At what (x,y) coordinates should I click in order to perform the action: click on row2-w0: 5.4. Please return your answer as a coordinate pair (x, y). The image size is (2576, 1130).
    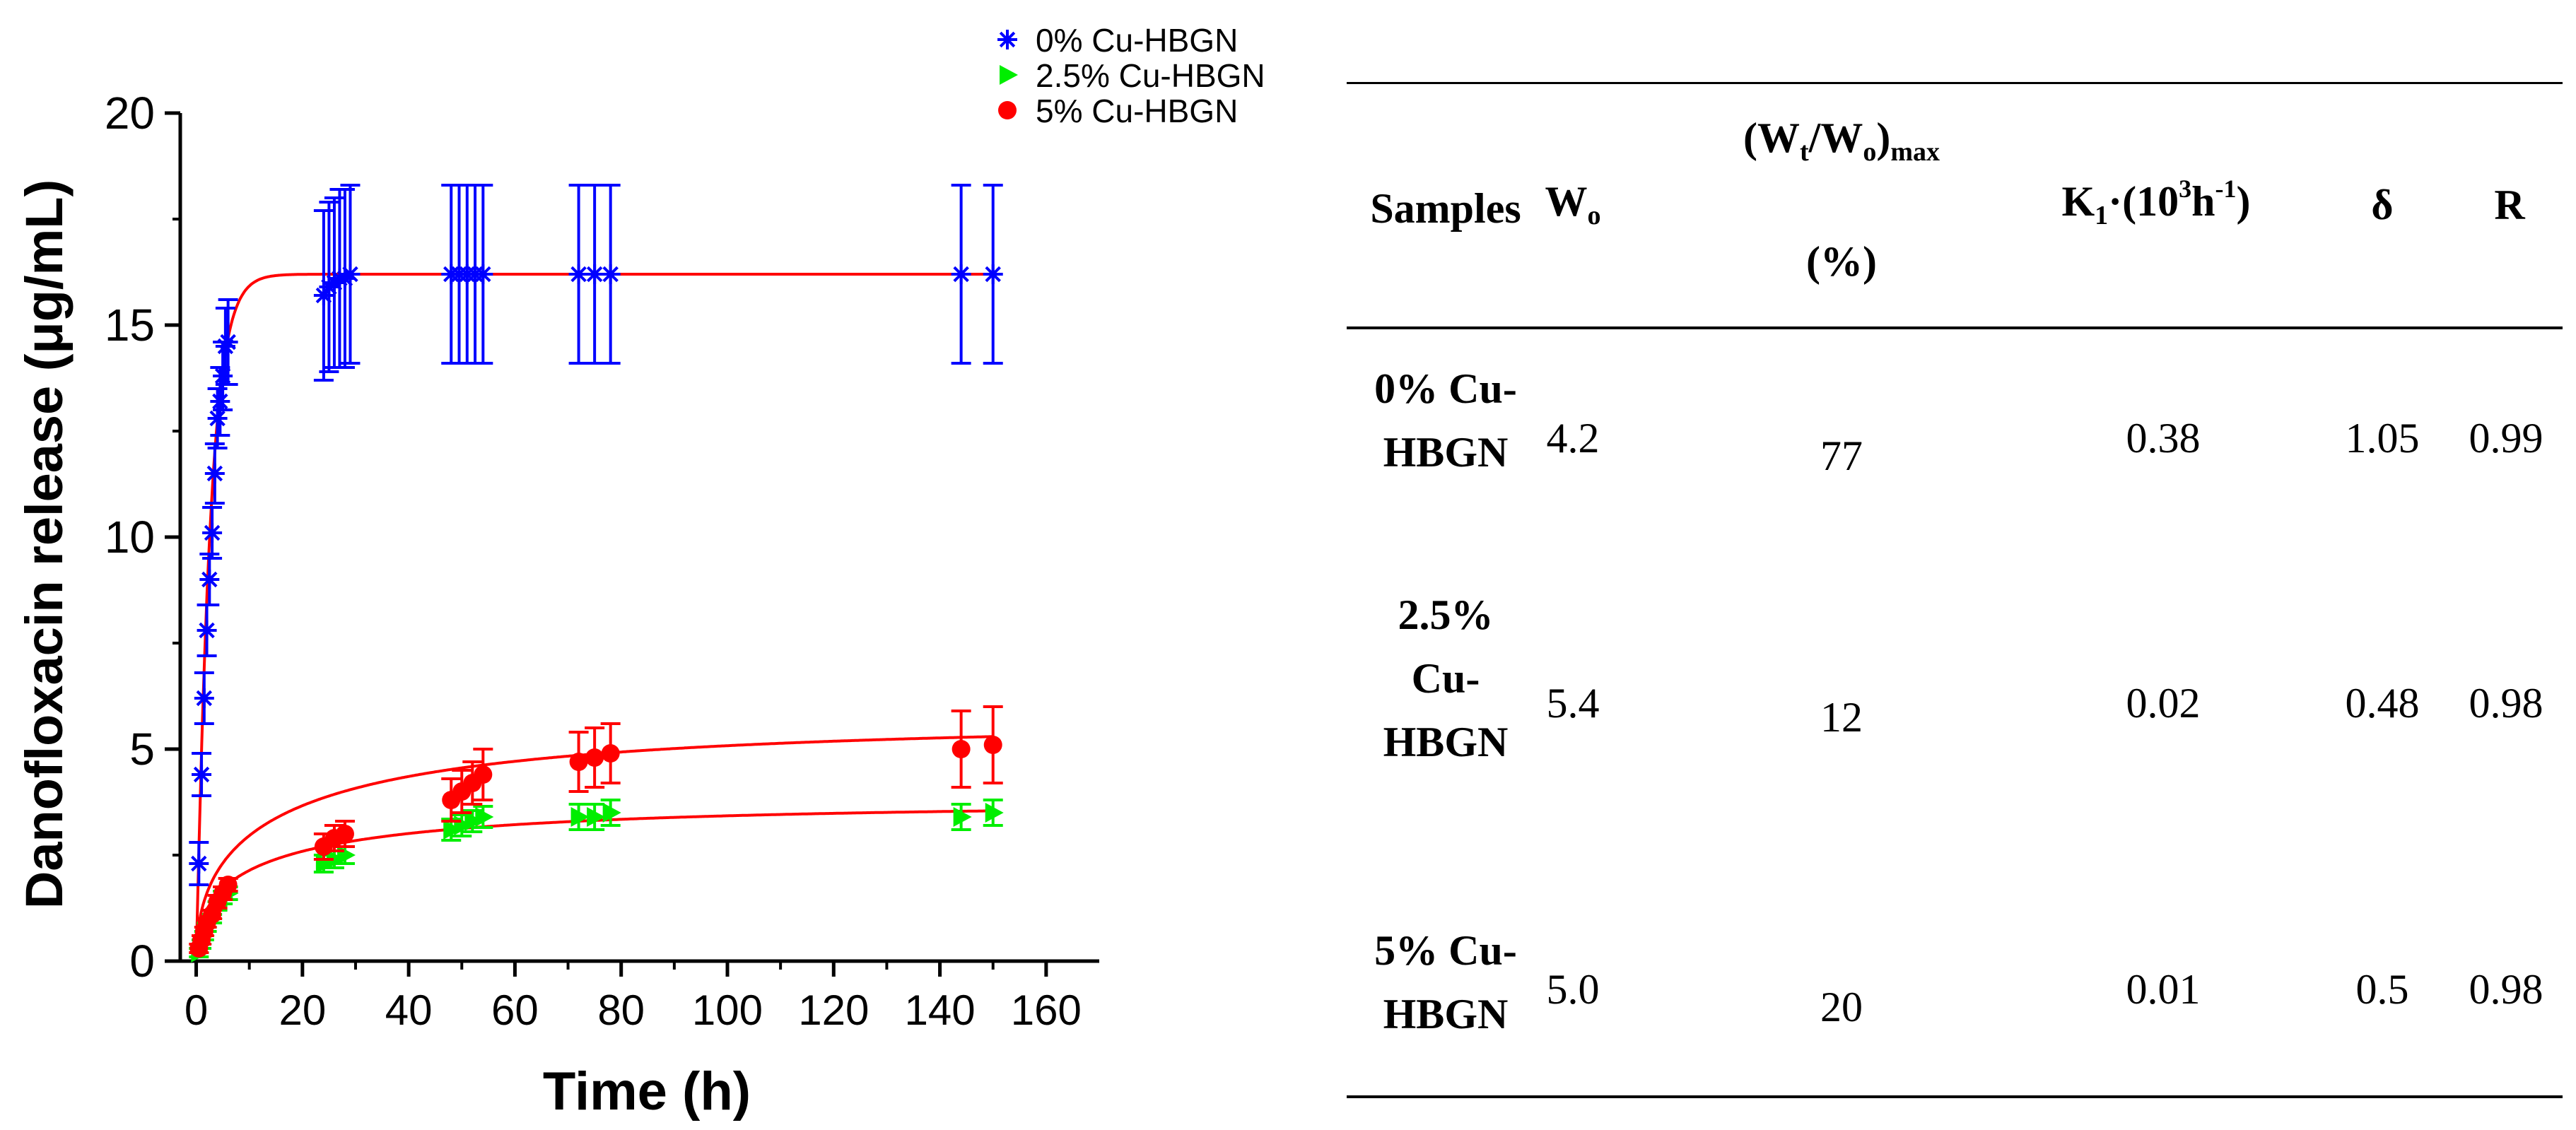
    Looking at the image, I should click on (1573, 703).